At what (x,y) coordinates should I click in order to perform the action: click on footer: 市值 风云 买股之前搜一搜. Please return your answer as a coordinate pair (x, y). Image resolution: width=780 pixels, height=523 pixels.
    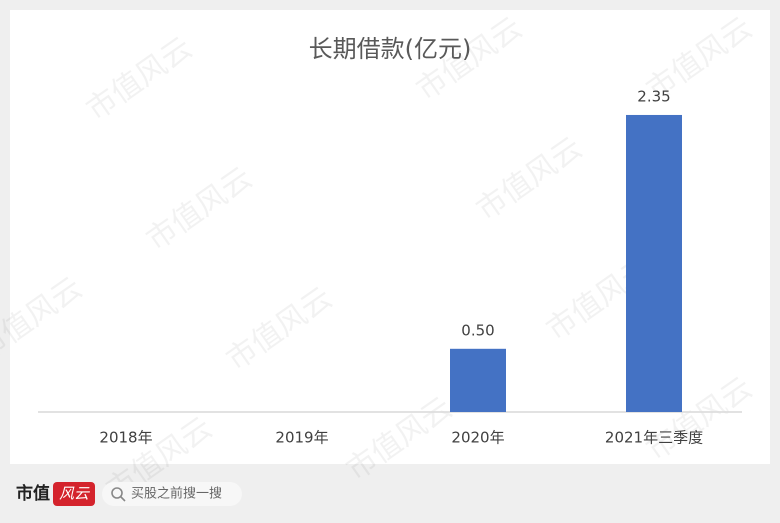
    Looking at the image, I should click on (129, 494).